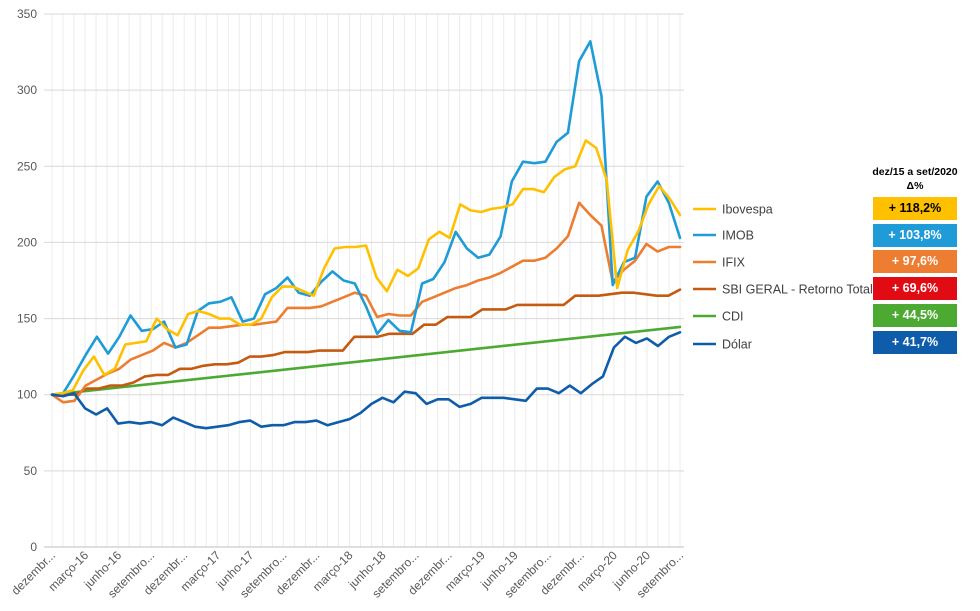 The width and height of the screenshot is (980, 611). I want to click on delta-value: + 97,6%, so click(915, 261).